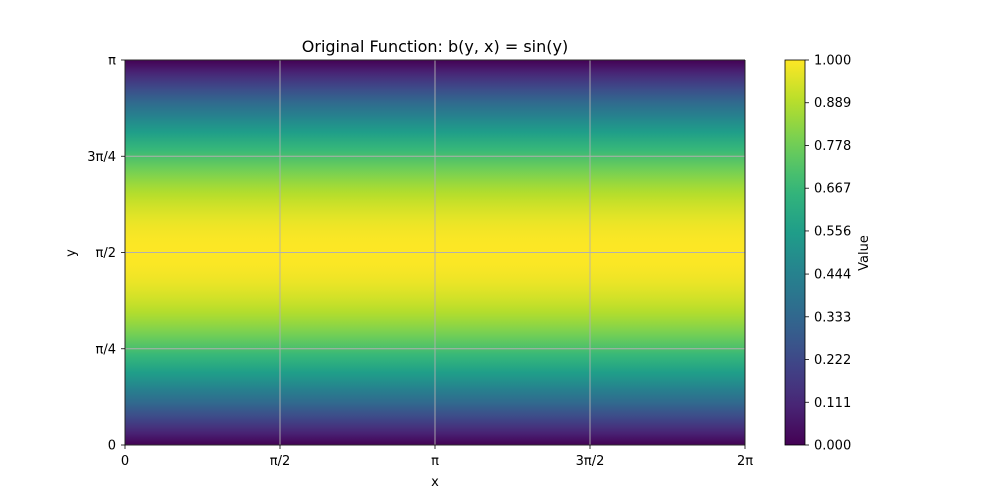  I want to click on colorbar-tick-label: 0.667, so click(832, 189).